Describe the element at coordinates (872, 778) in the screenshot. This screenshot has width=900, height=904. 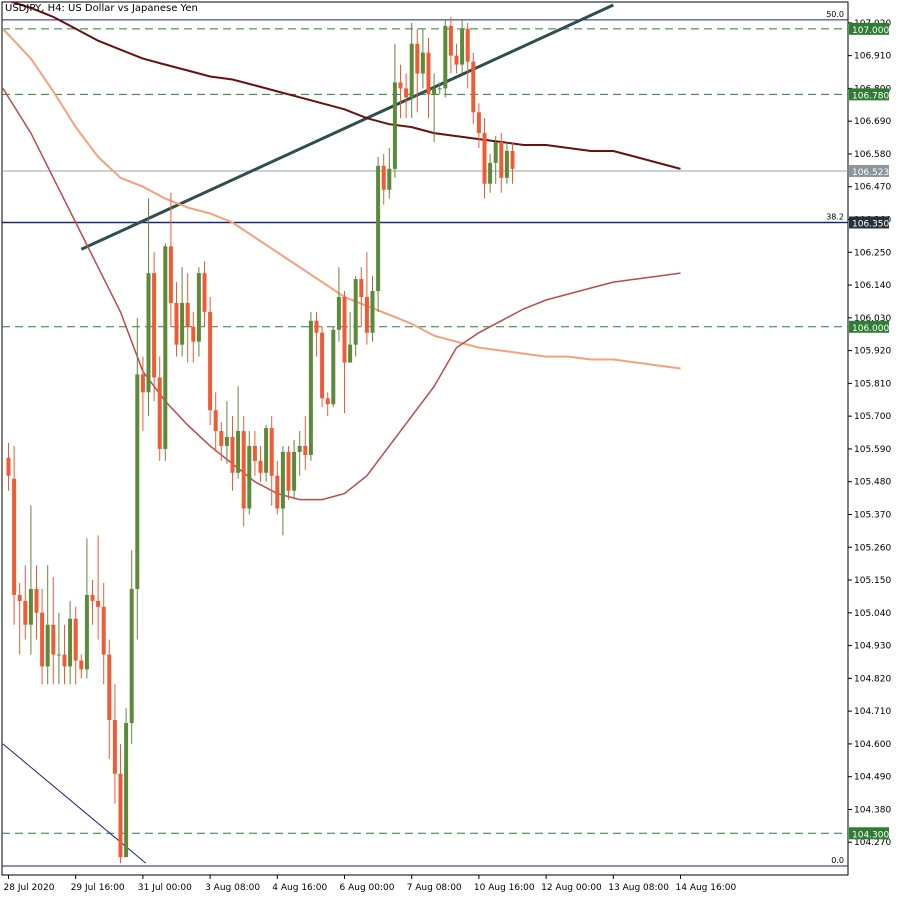
I see `y-tick-label: 104.490` at that location.